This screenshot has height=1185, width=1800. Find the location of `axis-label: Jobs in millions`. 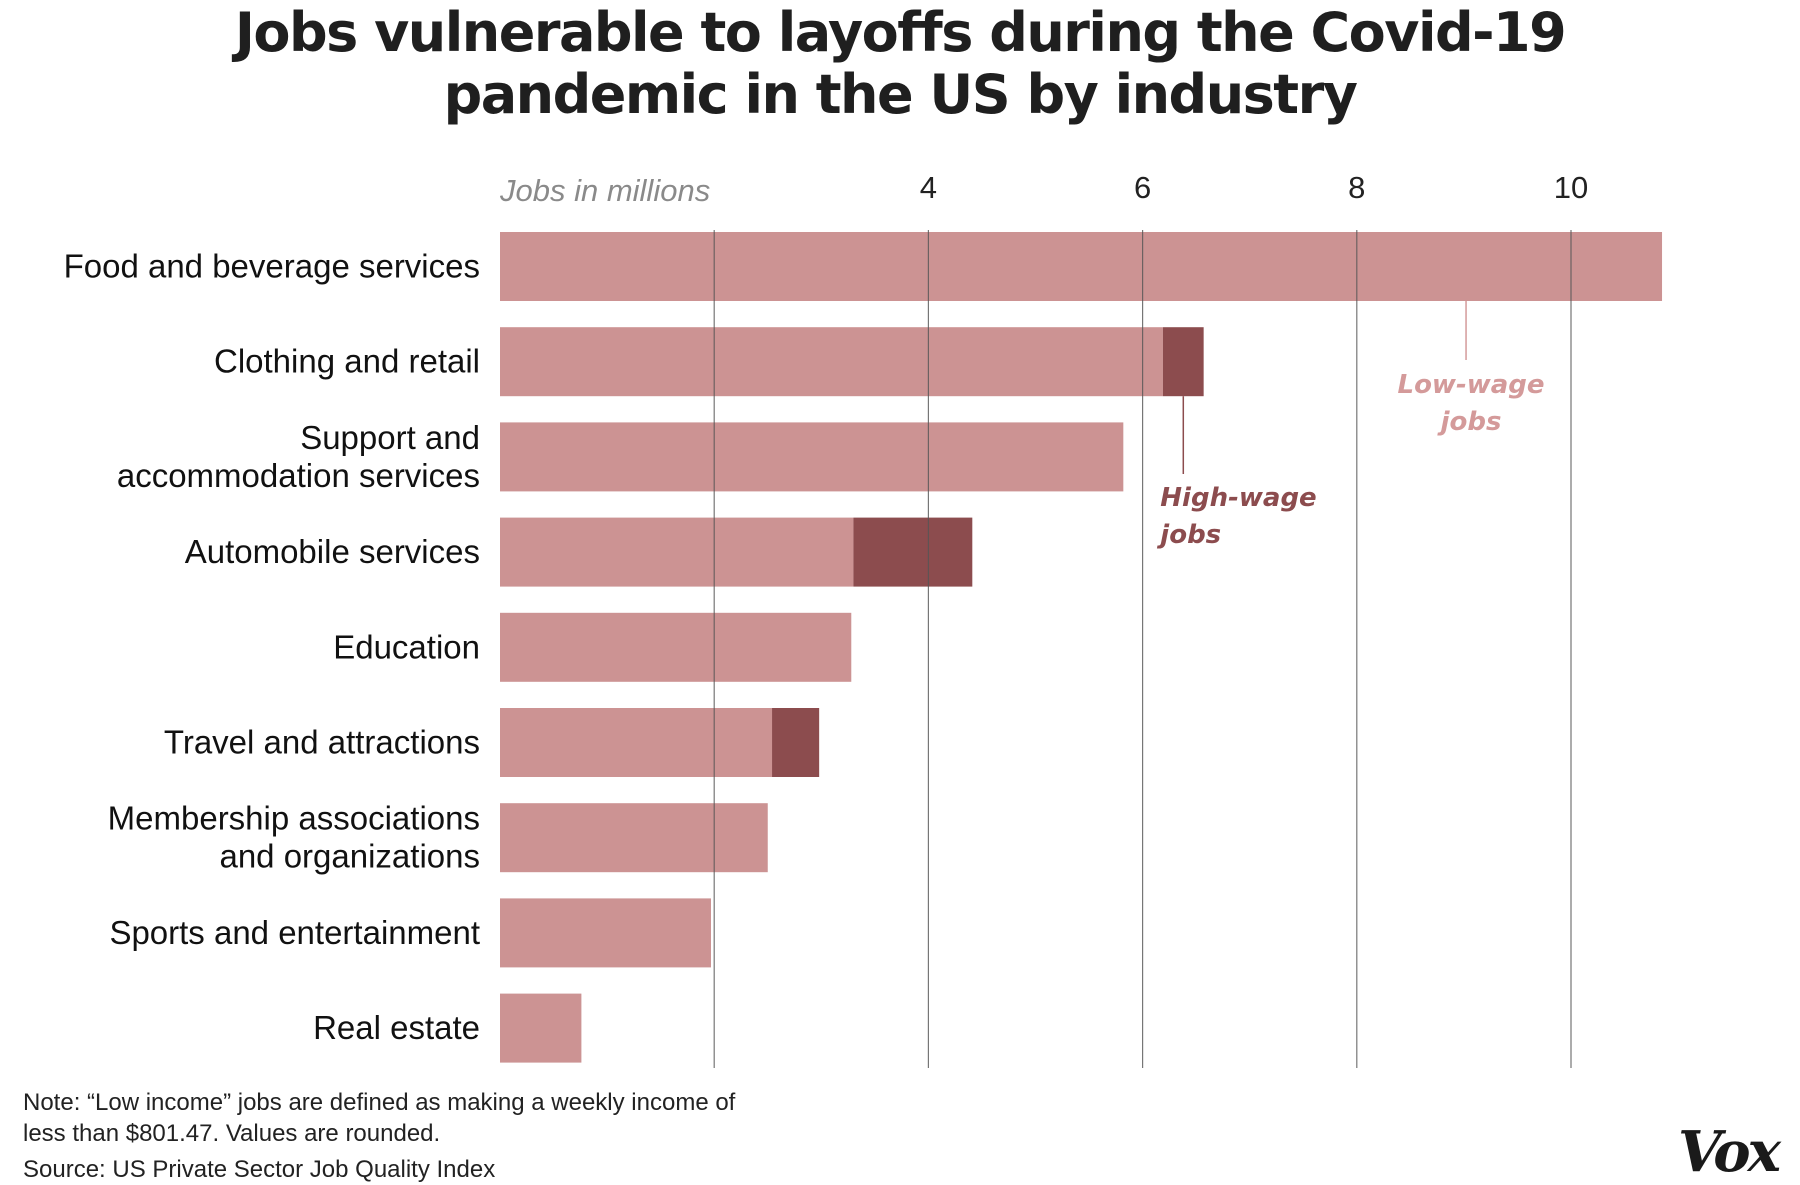

axis-label: Jobs in millions is located at coordinates (604, 190).